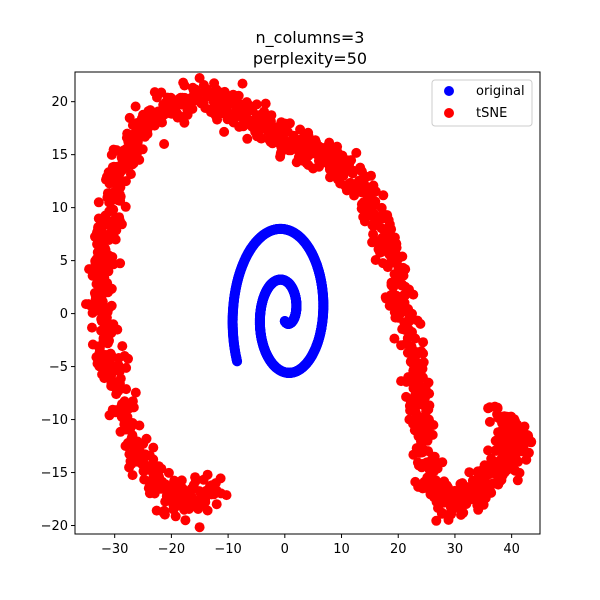 This screenshot has width=600, height=600. What do you see at coordinates (491, 113) in the screenshot?
I see `legend-label-tsne: tSNE` at bounding box center [491, 113].